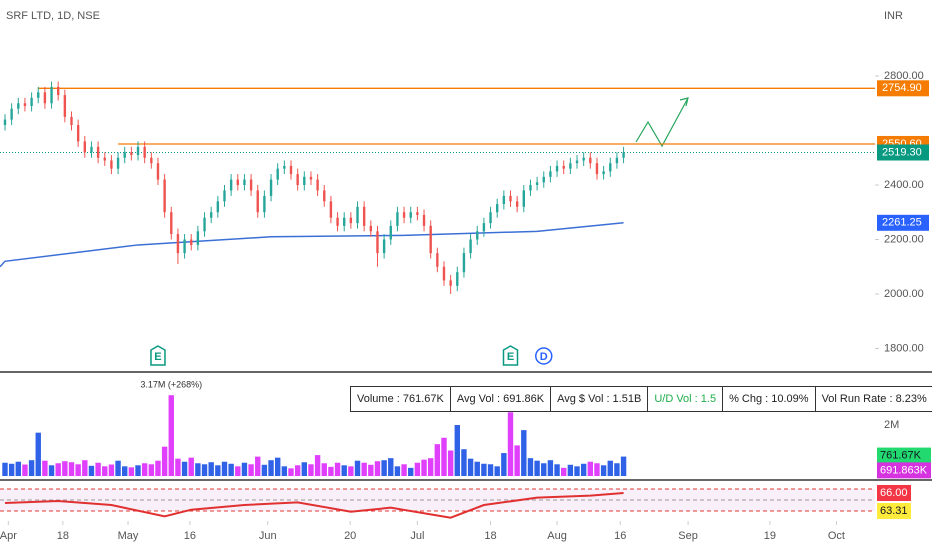  Describe the element at coordinates (901, 455) in the screenshot. I see `axis-label: 761.67K` at that location.